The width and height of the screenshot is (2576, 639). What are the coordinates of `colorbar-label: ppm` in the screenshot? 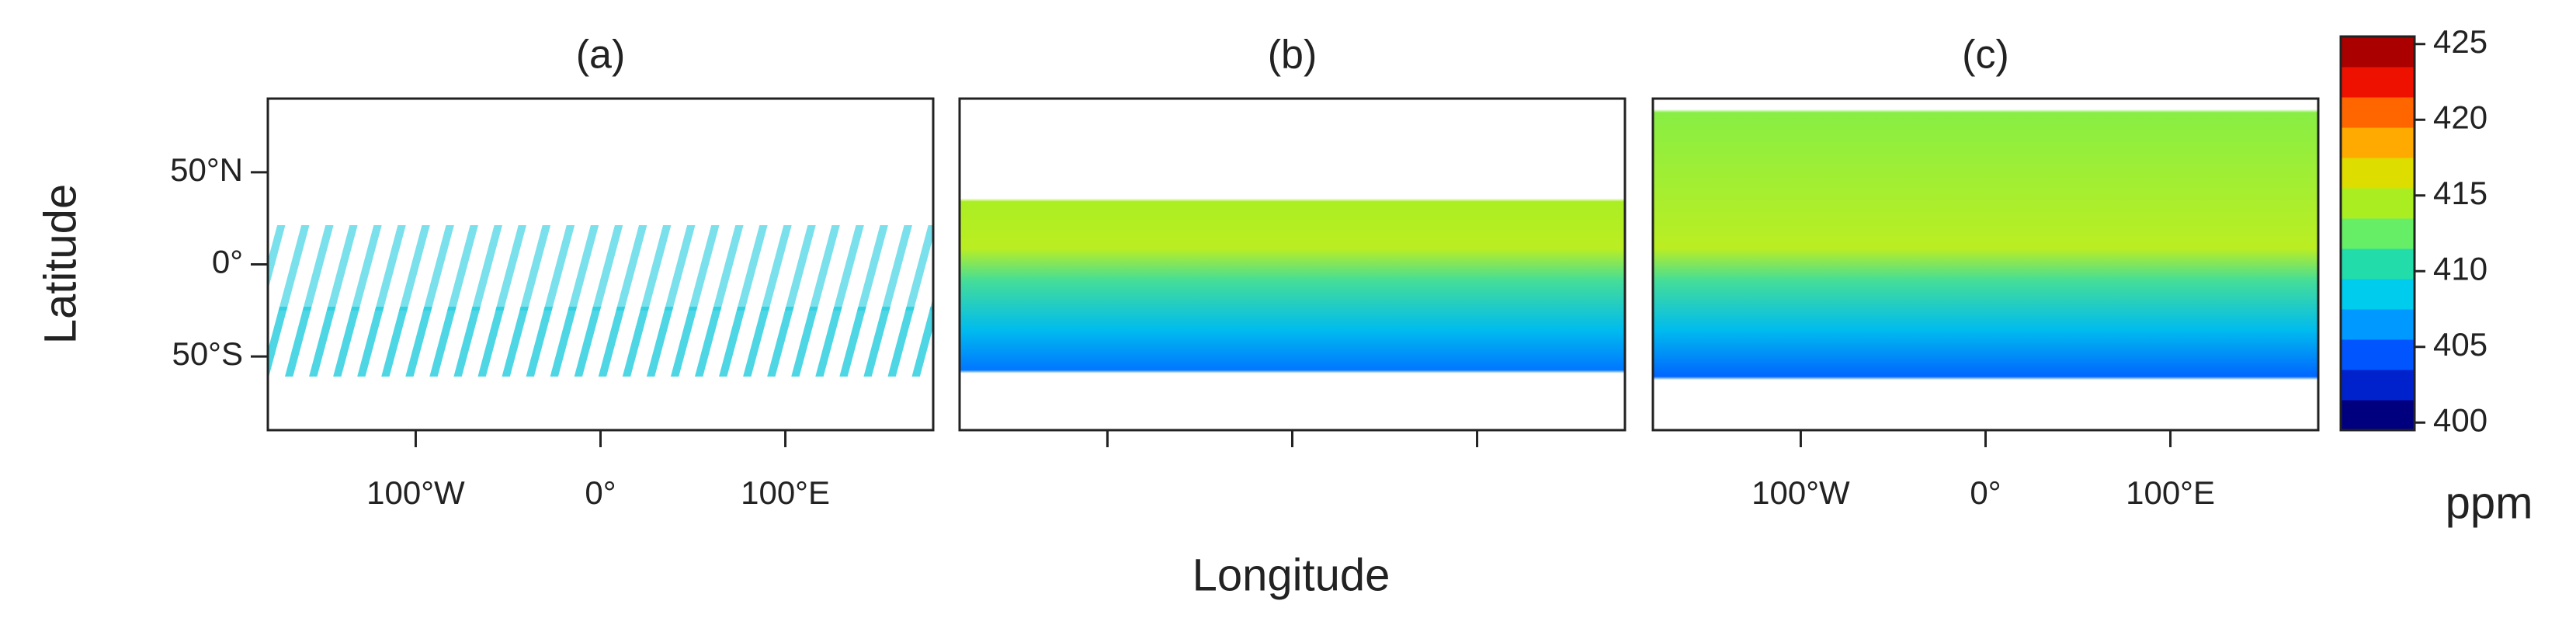 It's located at (2489, 503).